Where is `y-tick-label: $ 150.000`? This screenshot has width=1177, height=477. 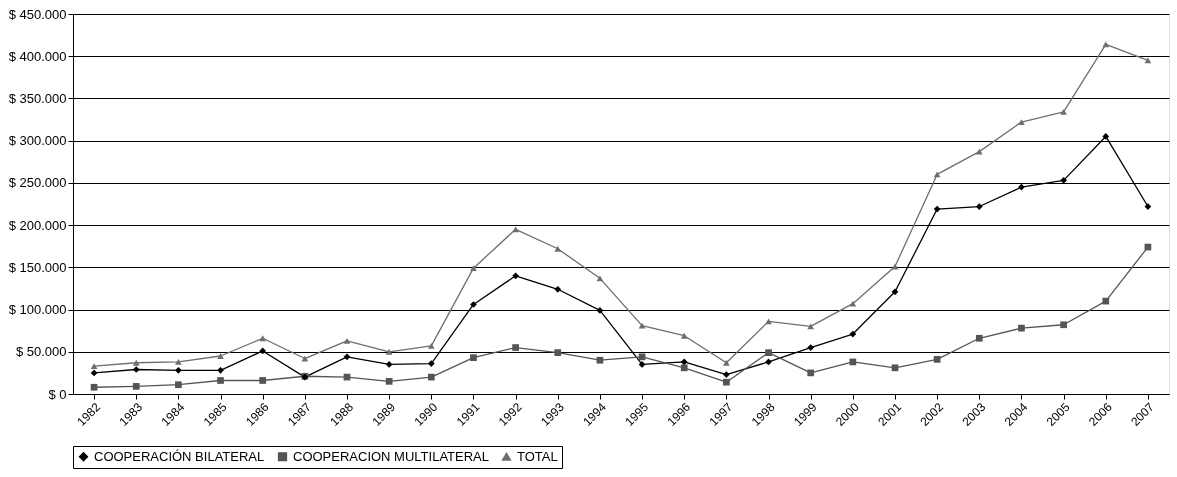
y-tick-label: $ 150.000 is located at coordinates (37, 267).